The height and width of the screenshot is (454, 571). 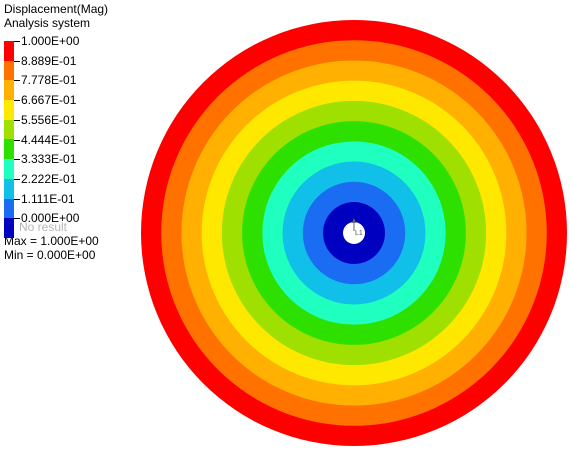 What do you see at coordinates (50, 218) in the screenshot?
I see `legend-tick-label: 0.000E+00` at bounding box center [50, 218].